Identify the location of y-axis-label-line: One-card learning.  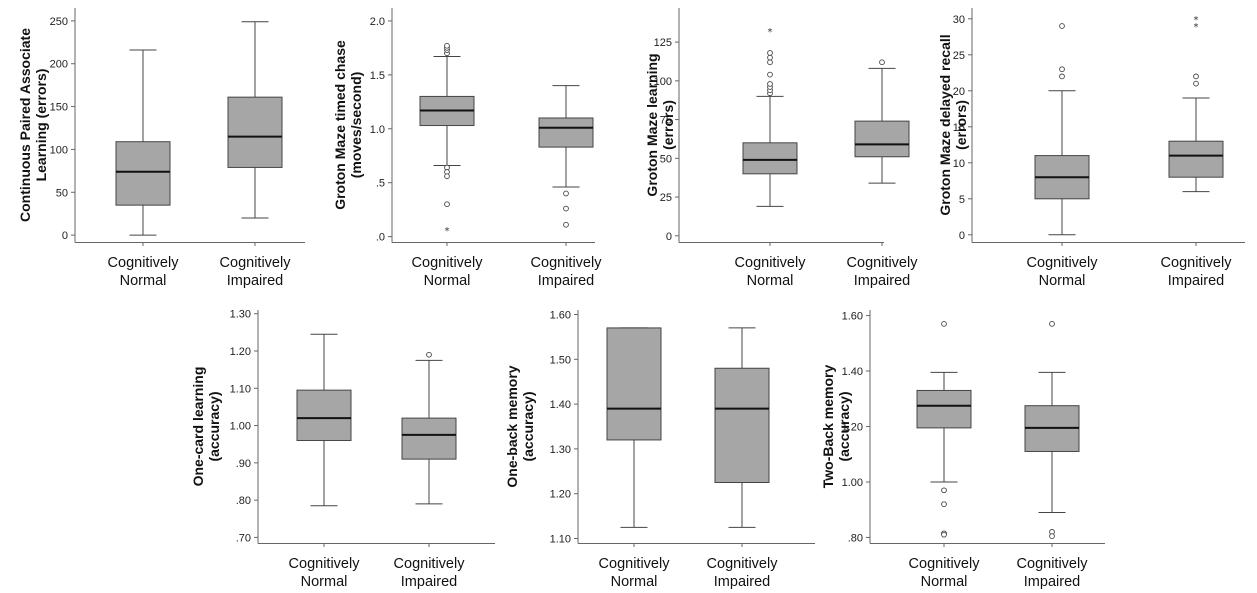
(198, 427).